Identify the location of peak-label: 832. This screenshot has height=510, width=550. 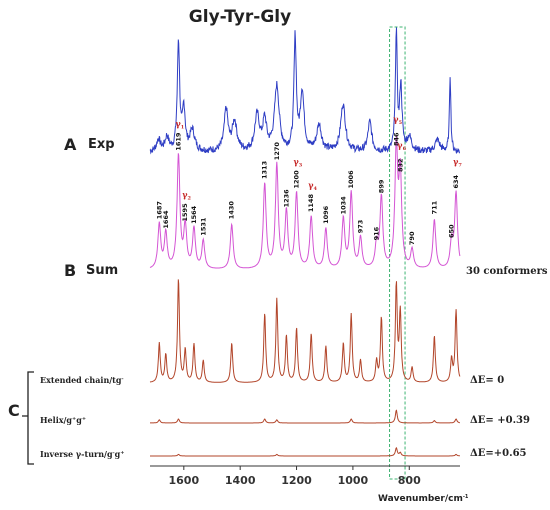
(400, 165).